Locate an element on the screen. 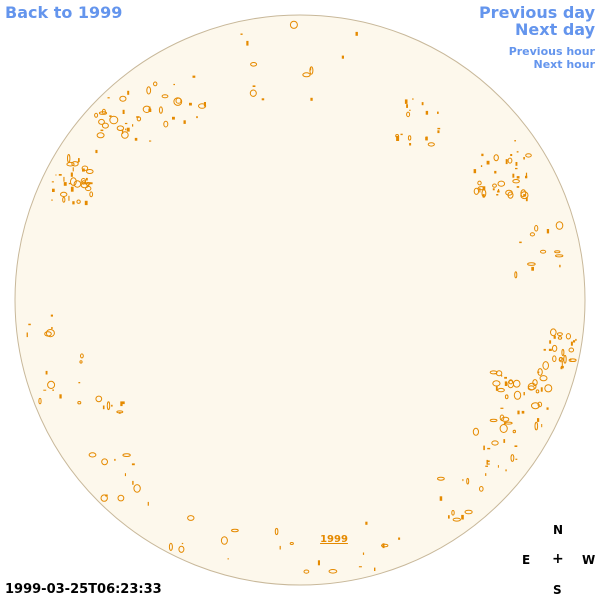 The image size is (600, 600). back-to-year-link: Back to 1999 is located at coordinates (64, 12).